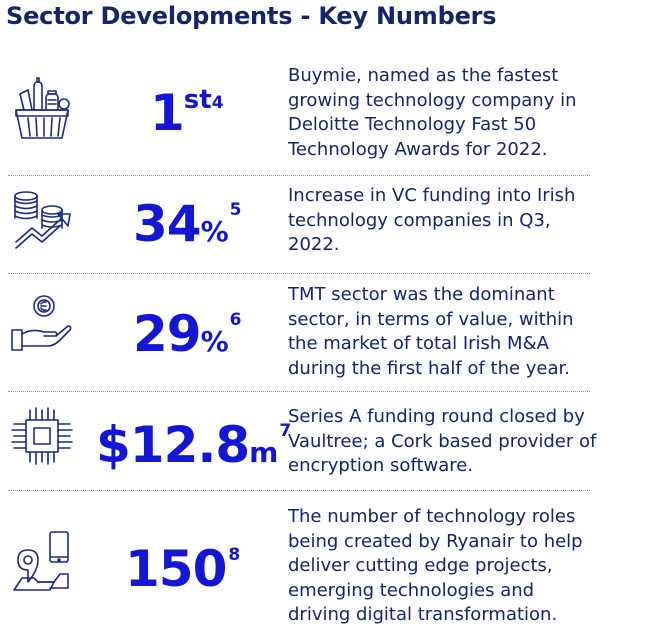 This screenshot has height=639, width=650. I want to click on stat-value-5: 150 8, so click(182, 569).